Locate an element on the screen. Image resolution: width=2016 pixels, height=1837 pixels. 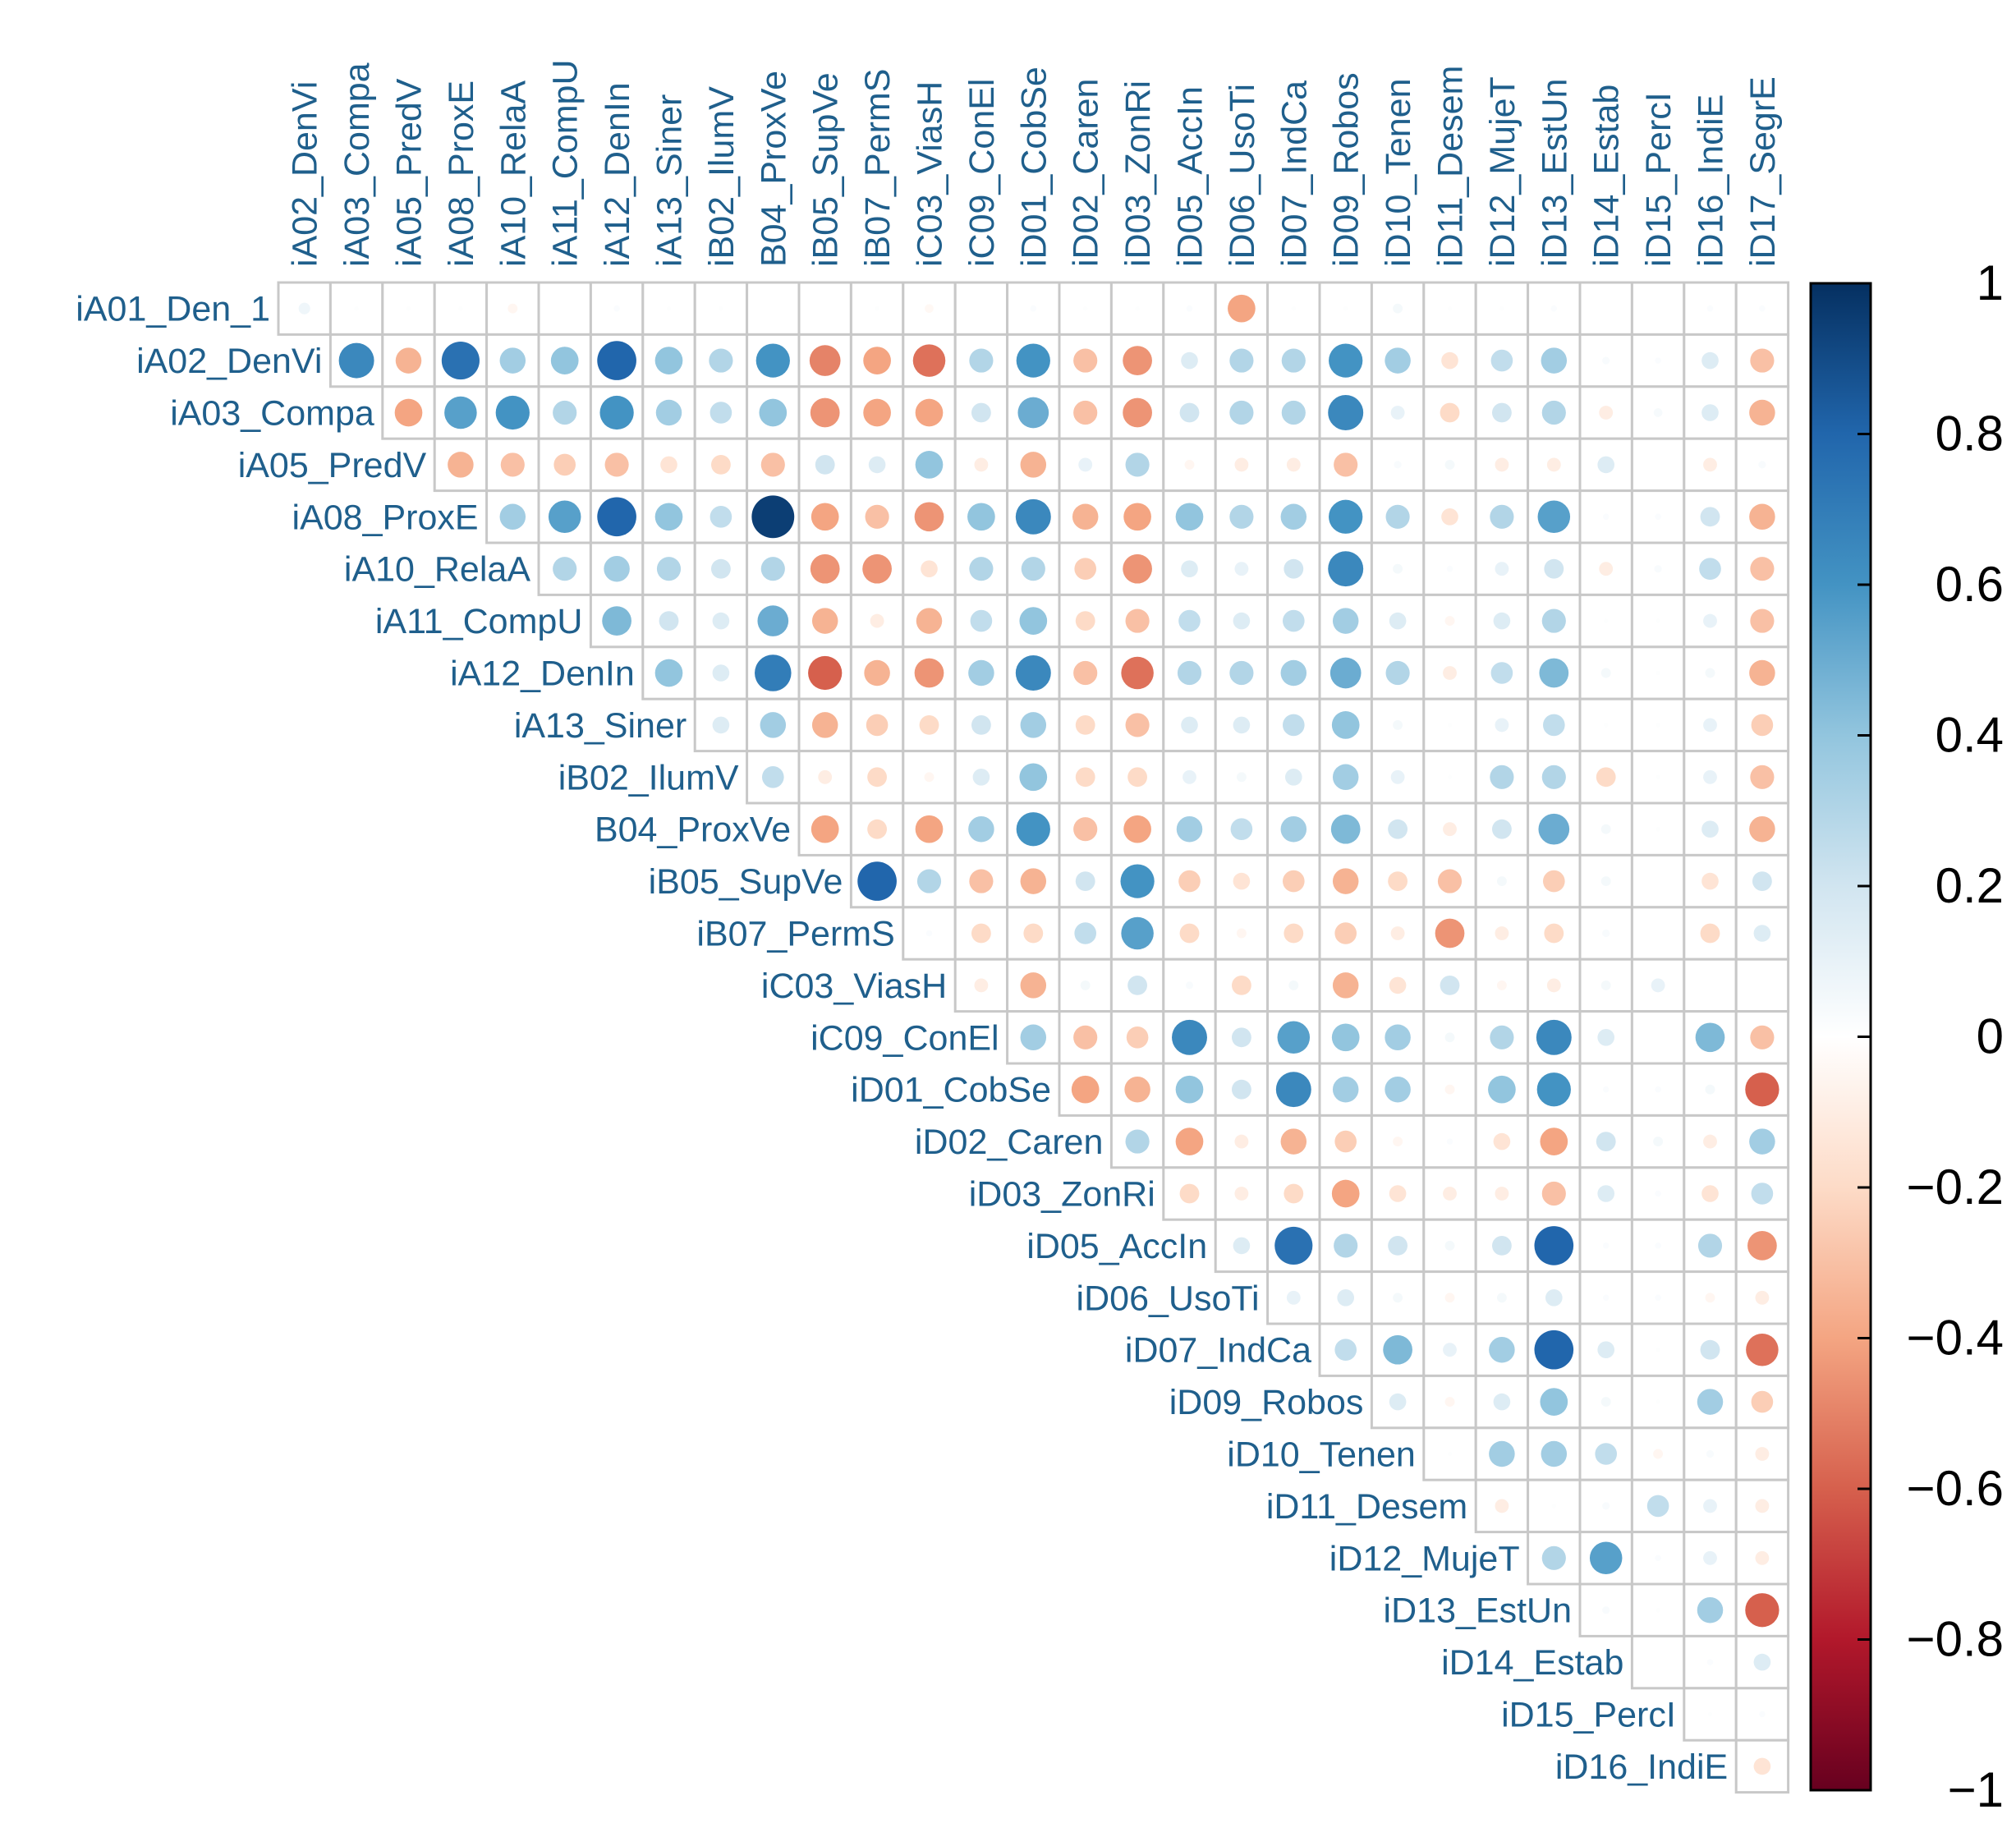
column-label: iD07_IndCa is located at coordinates (1294, 173).